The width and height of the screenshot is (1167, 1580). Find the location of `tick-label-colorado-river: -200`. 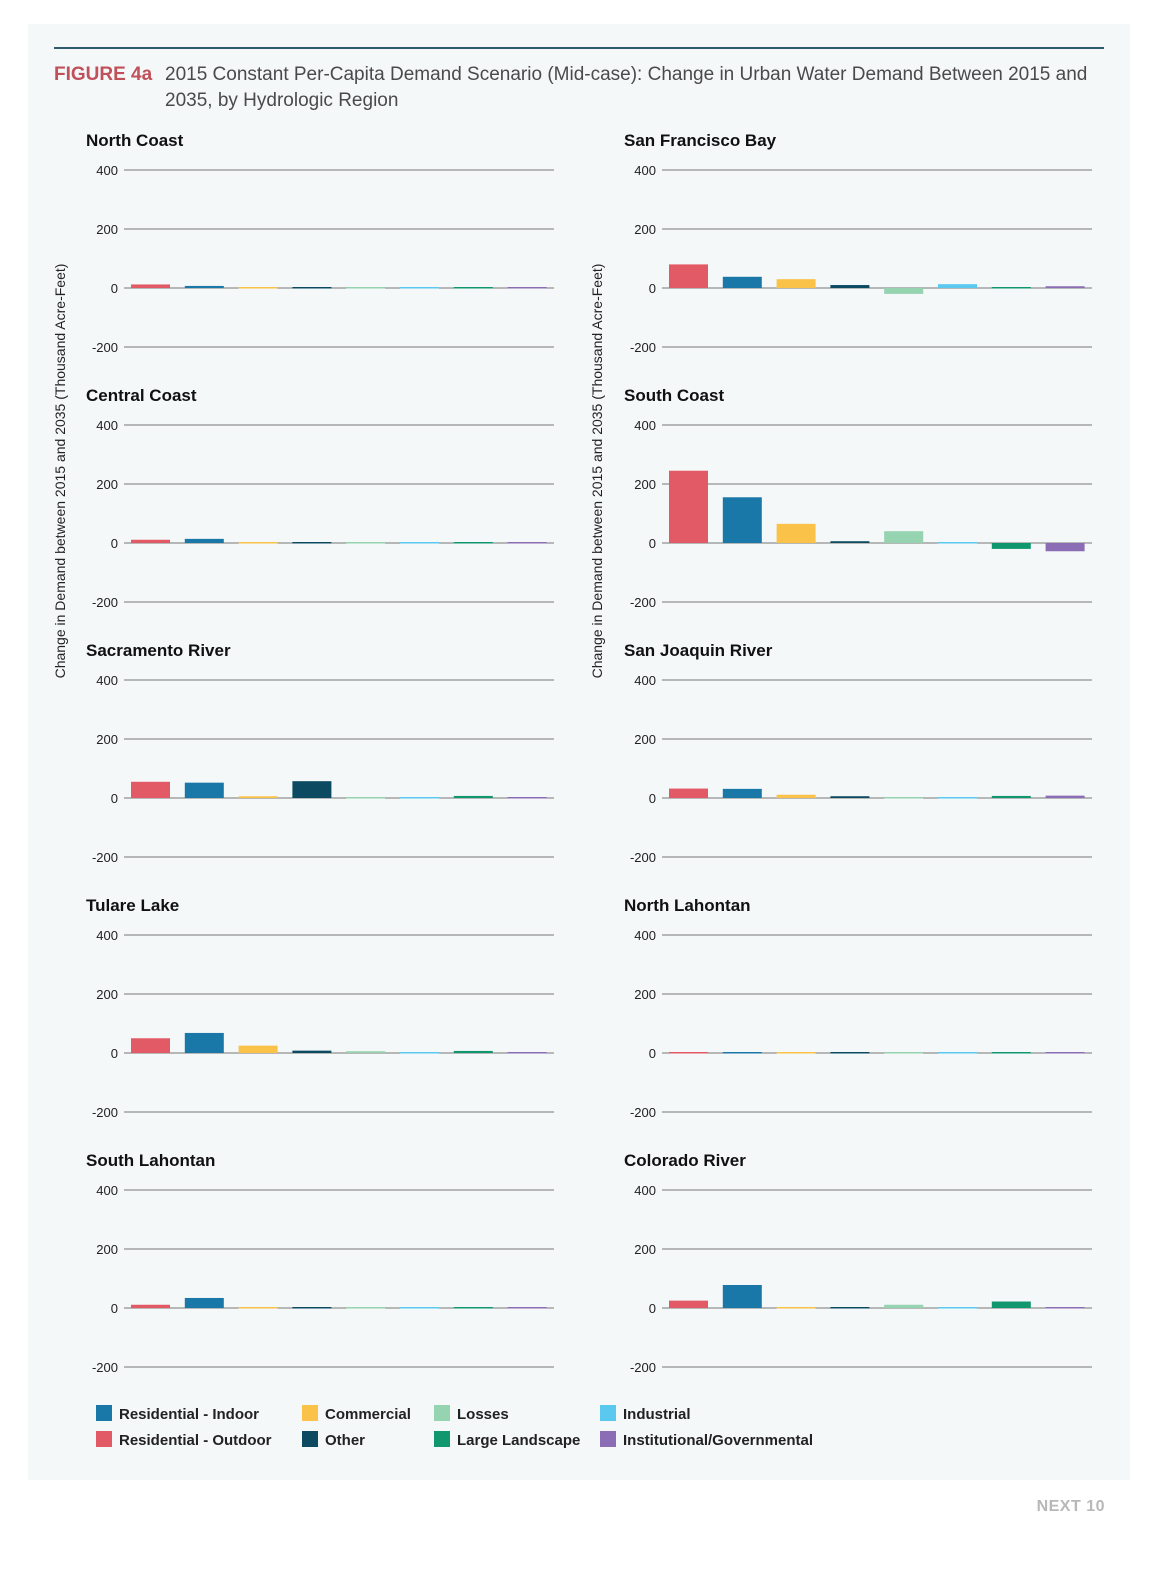

tick-label-colorado-river: -200 is located at coordinates (643, 1367).